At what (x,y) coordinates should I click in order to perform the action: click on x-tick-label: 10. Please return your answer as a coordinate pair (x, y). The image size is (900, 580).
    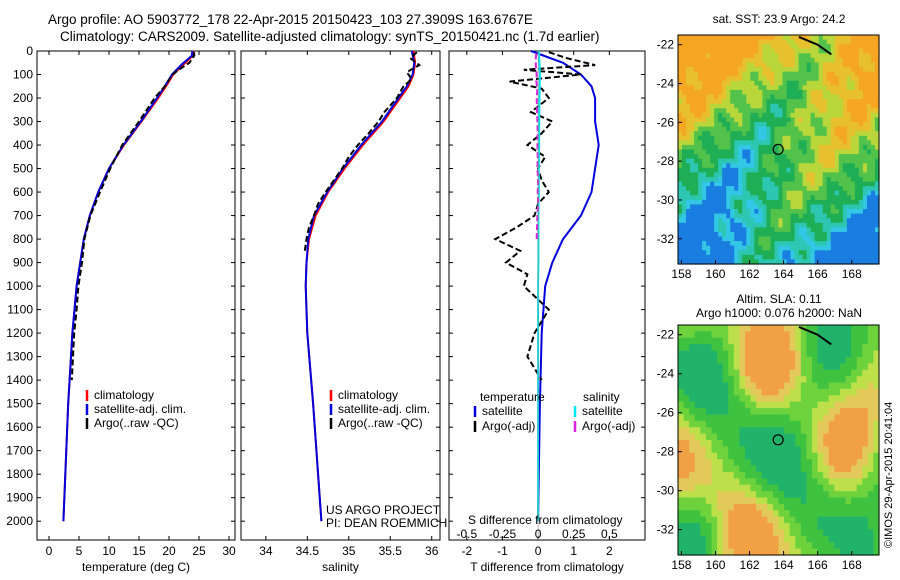
    Looking at the image, I should click on (109, 551).